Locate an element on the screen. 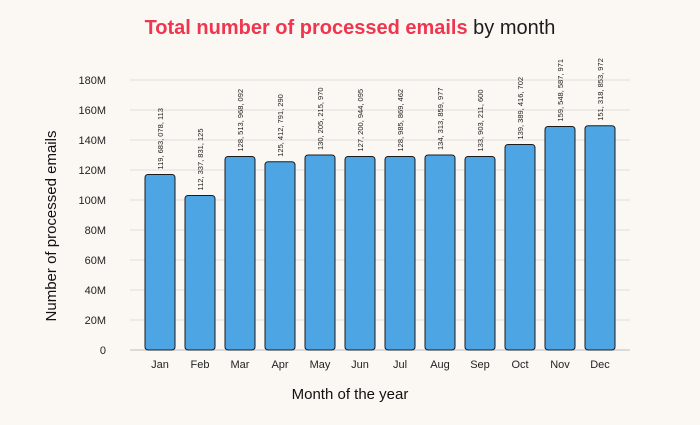 Image resolution: width=700 pixels, height=425 pixels. bar-sep is located at coordinates (480, 253).